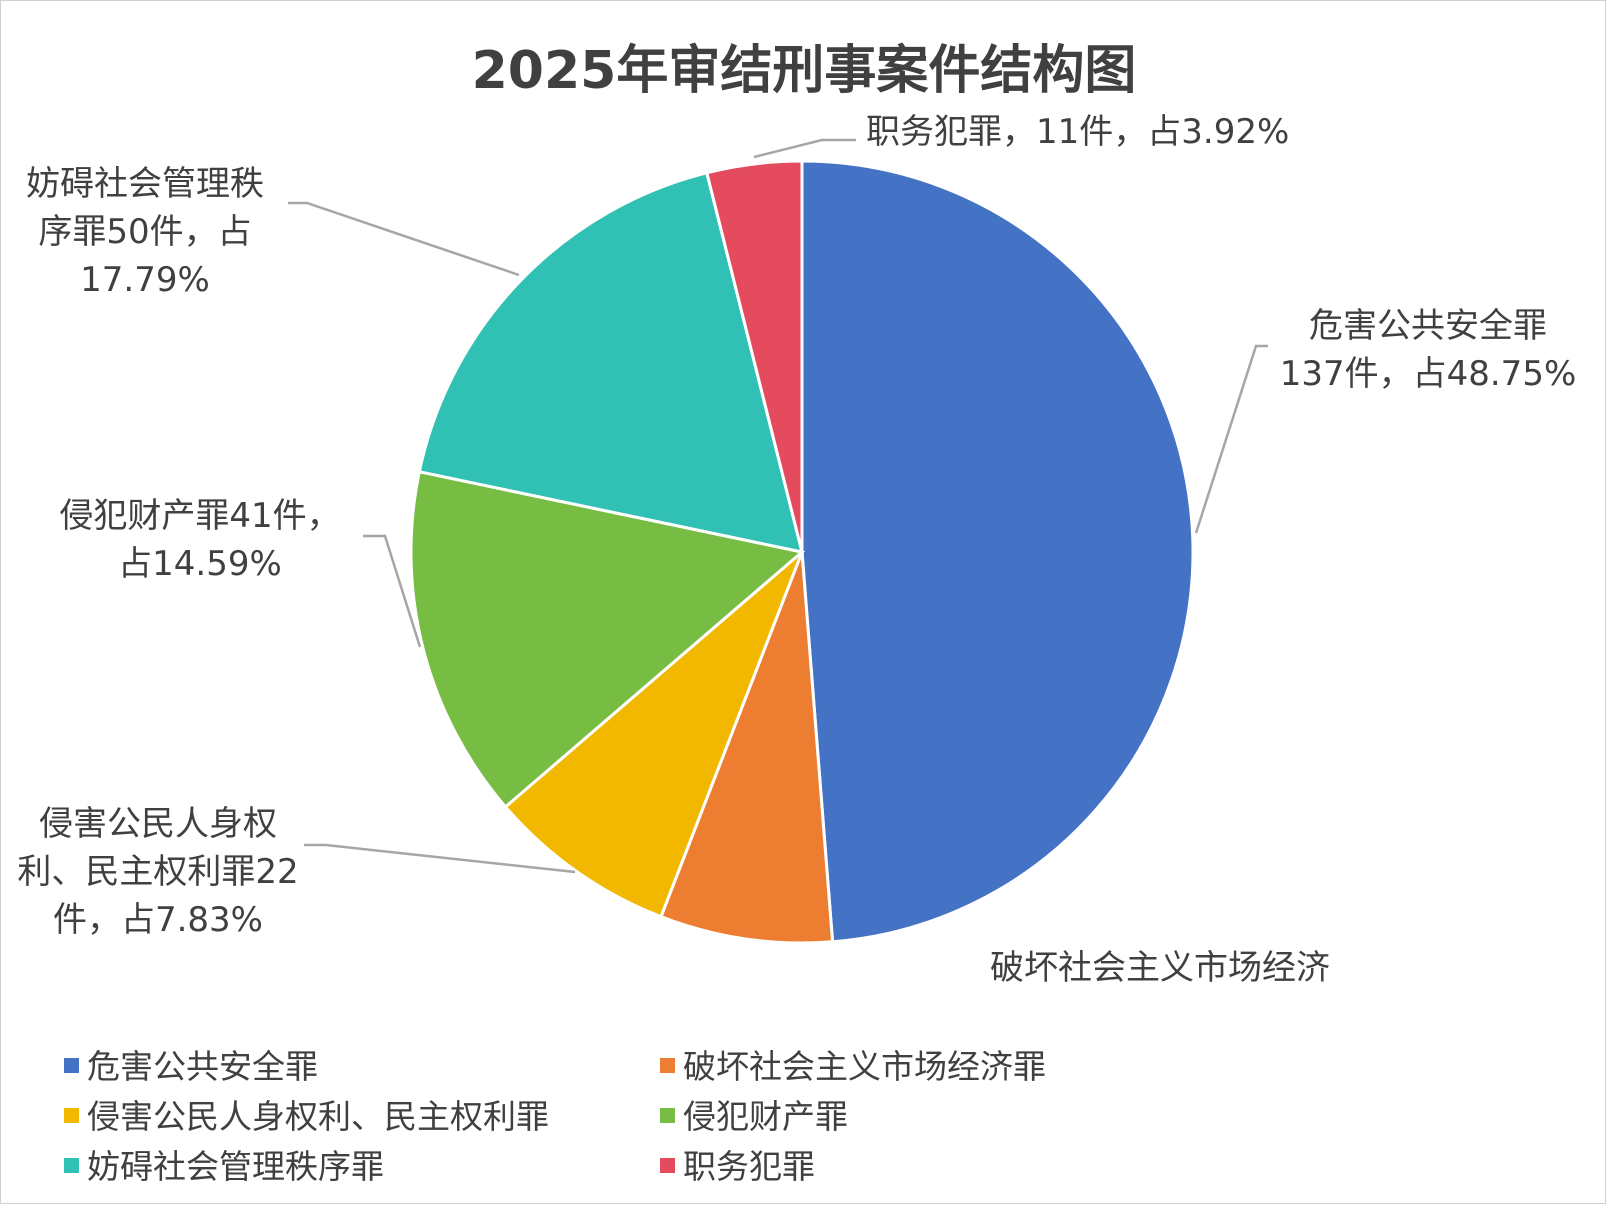 The image size is (1608, 1206). Describe the element at coordinates (200, 564) in the screenshot. I see `data-label-line: 占14.59%` at that location.